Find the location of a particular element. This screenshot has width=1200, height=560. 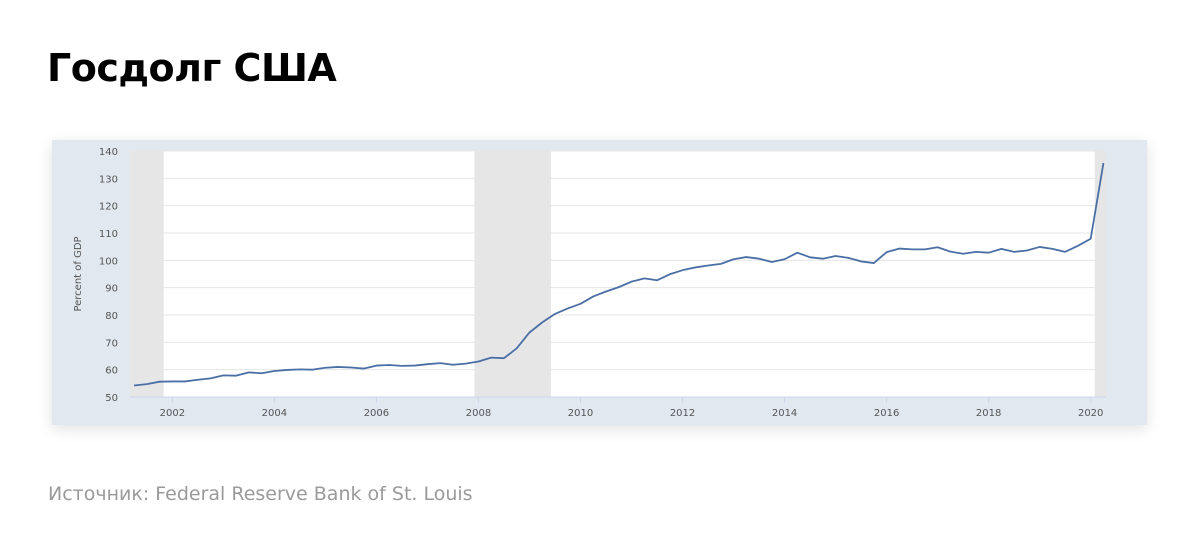

y-tick-label: 50 is located at coordinates (111, 398).